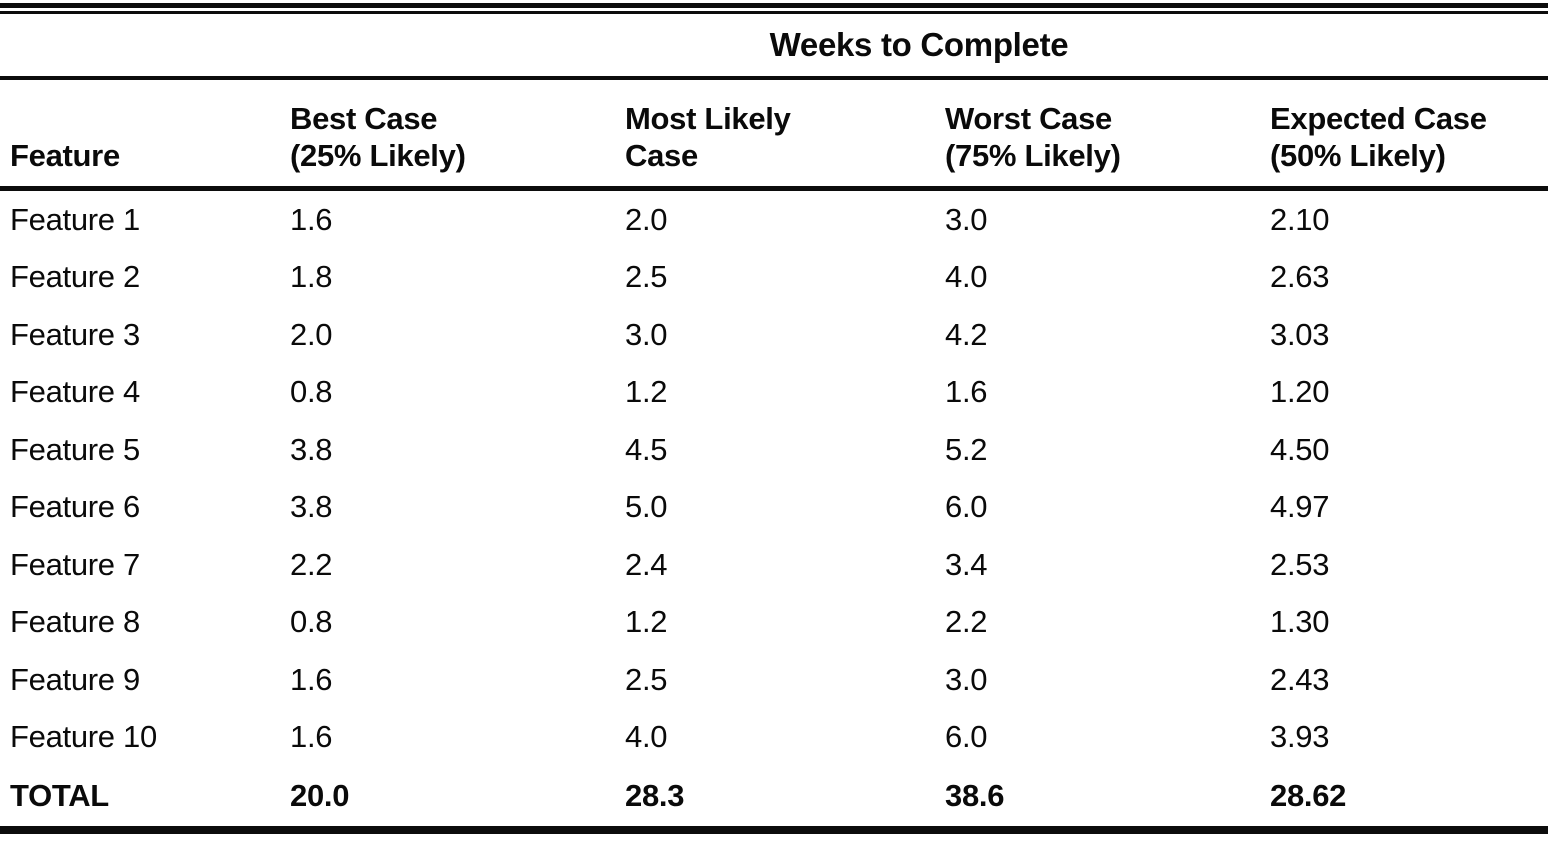  Describe the element at coordinates (966, 622) in the screenshot. I see `worst-case-cell: 2.2` at that location.